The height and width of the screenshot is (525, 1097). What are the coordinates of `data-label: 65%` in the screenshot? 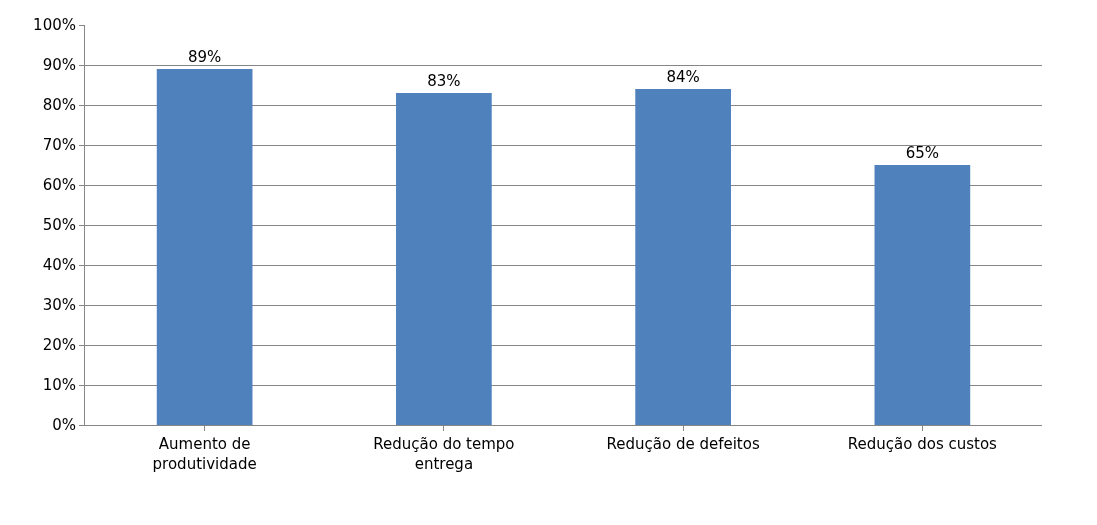 It's located at (922, 153).